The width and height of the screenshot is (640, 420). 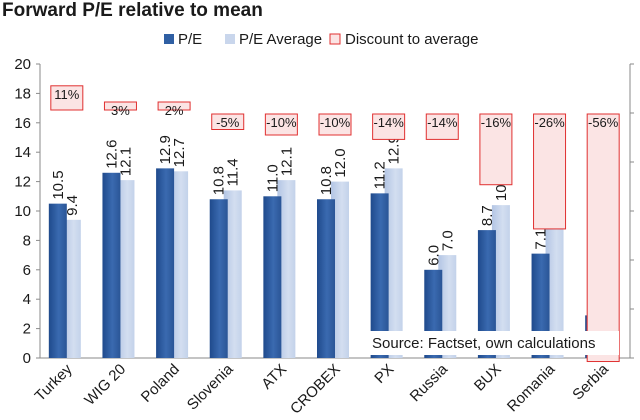 I want to click on source-text: Source: Factset, own calculations, so click(x=483, y=343).